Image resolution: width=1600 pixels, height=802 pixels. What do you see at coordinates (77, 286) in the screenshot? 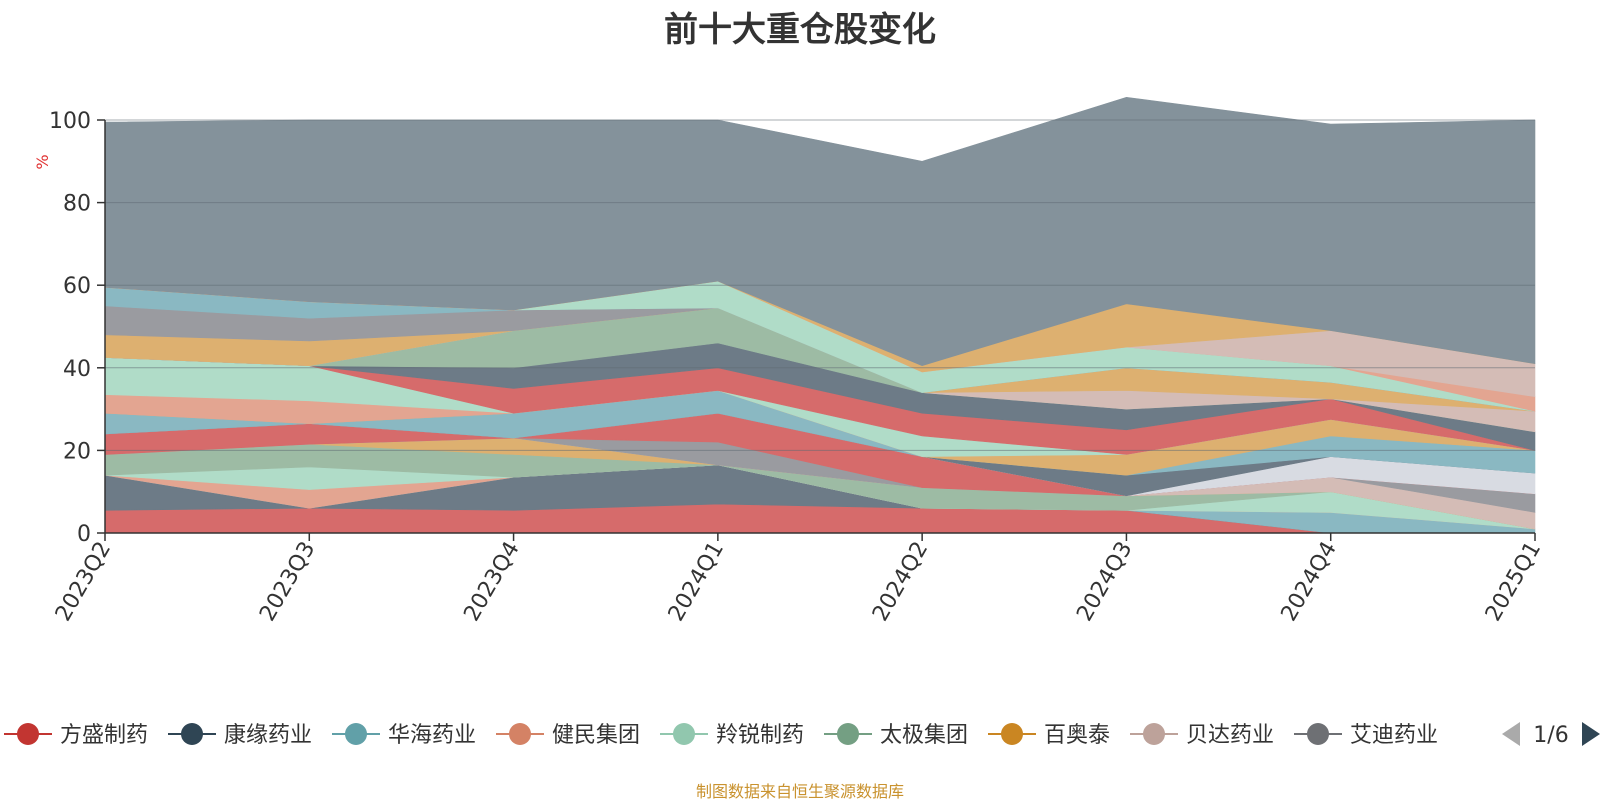
I see `y-tick-label: 60` at bounding box center [77, 286].